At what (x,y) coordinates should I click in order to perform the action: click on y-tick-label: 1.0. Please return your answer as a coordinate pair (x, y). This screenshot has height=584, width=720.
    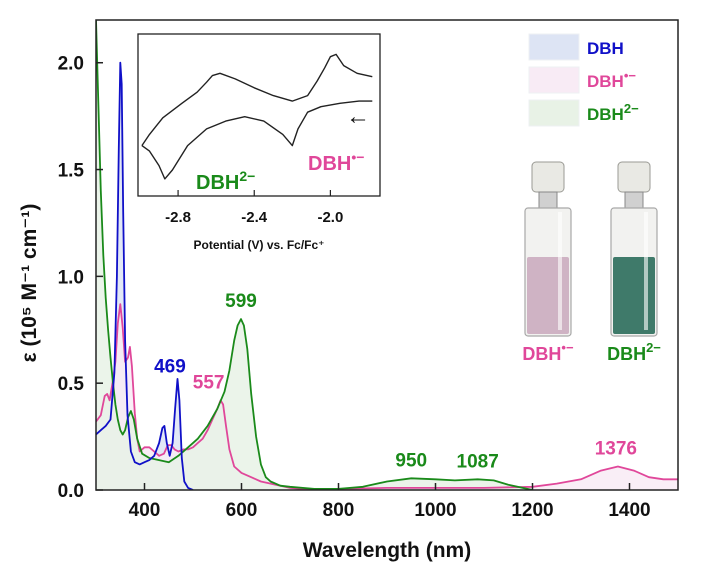
    Looking at the image, I should click on (71, 277).